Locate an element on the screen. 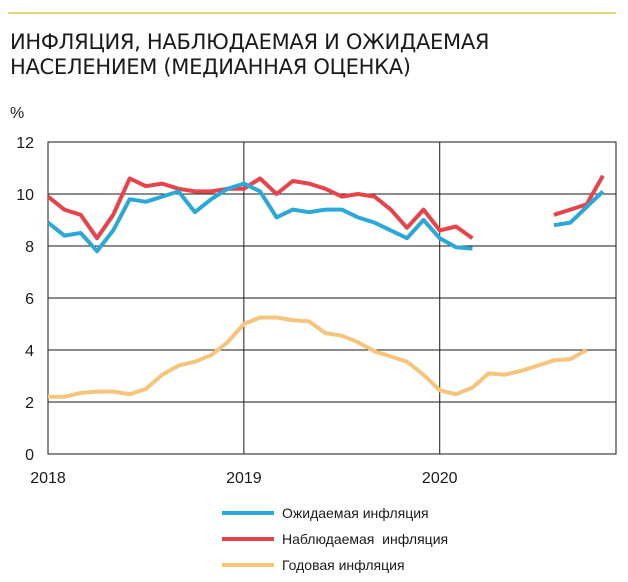 This screenshot has height=582, width=628. legend-label-1: Наблюдаемая инфляция is located at coordinates (365, 539).